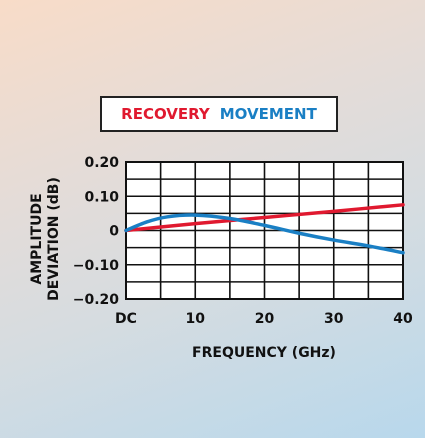 Image resolution: width=425 pixels, height=438 pixels. I want to click on y-tick-label: −0.20, so click(96, 300).